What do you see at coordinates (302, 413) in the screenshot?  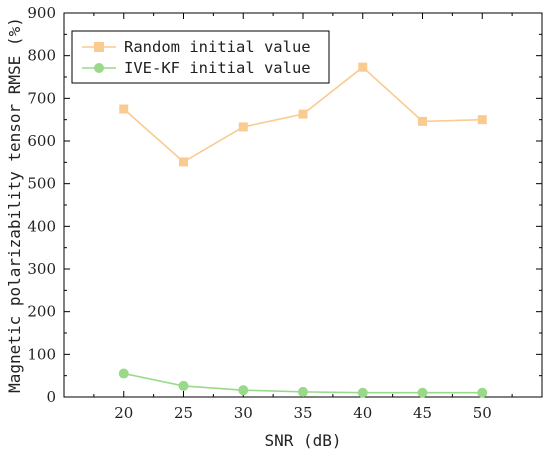 I see `x-tick-label: 35` at bounding box center [302, 413].